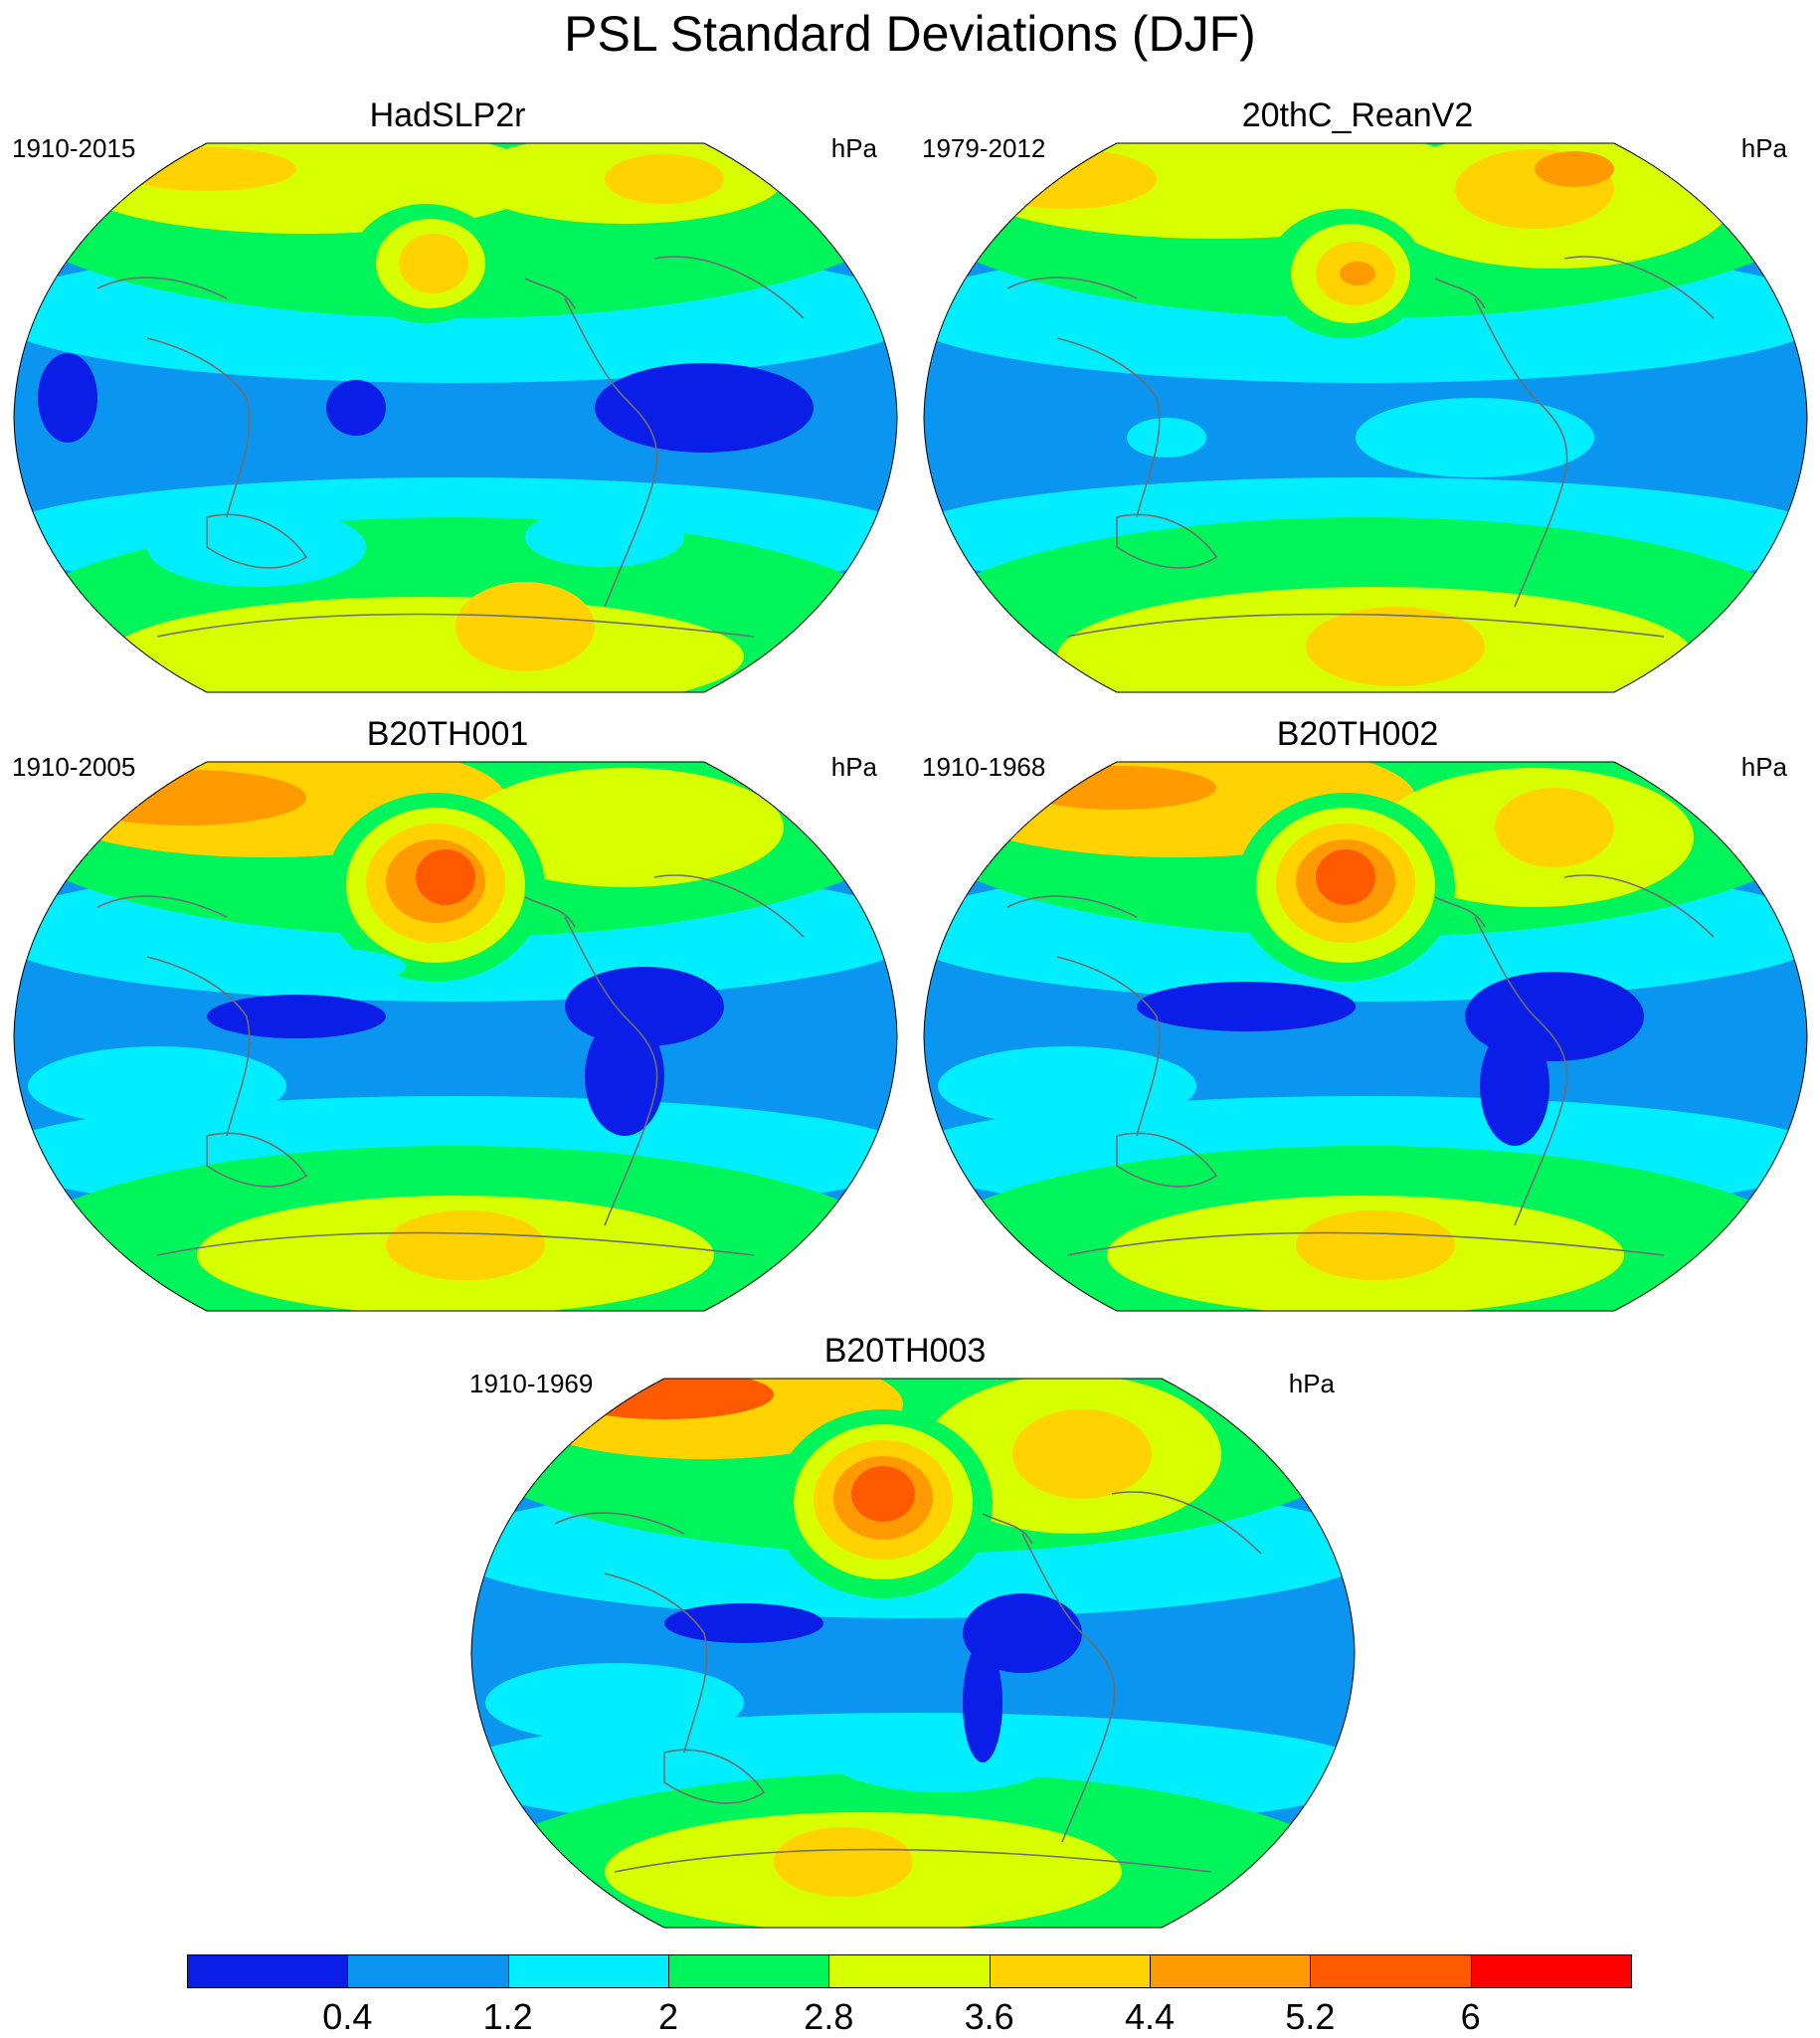  What do you see at coordinates (1470, 2016) in the screenshot?
I see `colorbar-tick-label: 6` at bounding box center [1470, 2016].